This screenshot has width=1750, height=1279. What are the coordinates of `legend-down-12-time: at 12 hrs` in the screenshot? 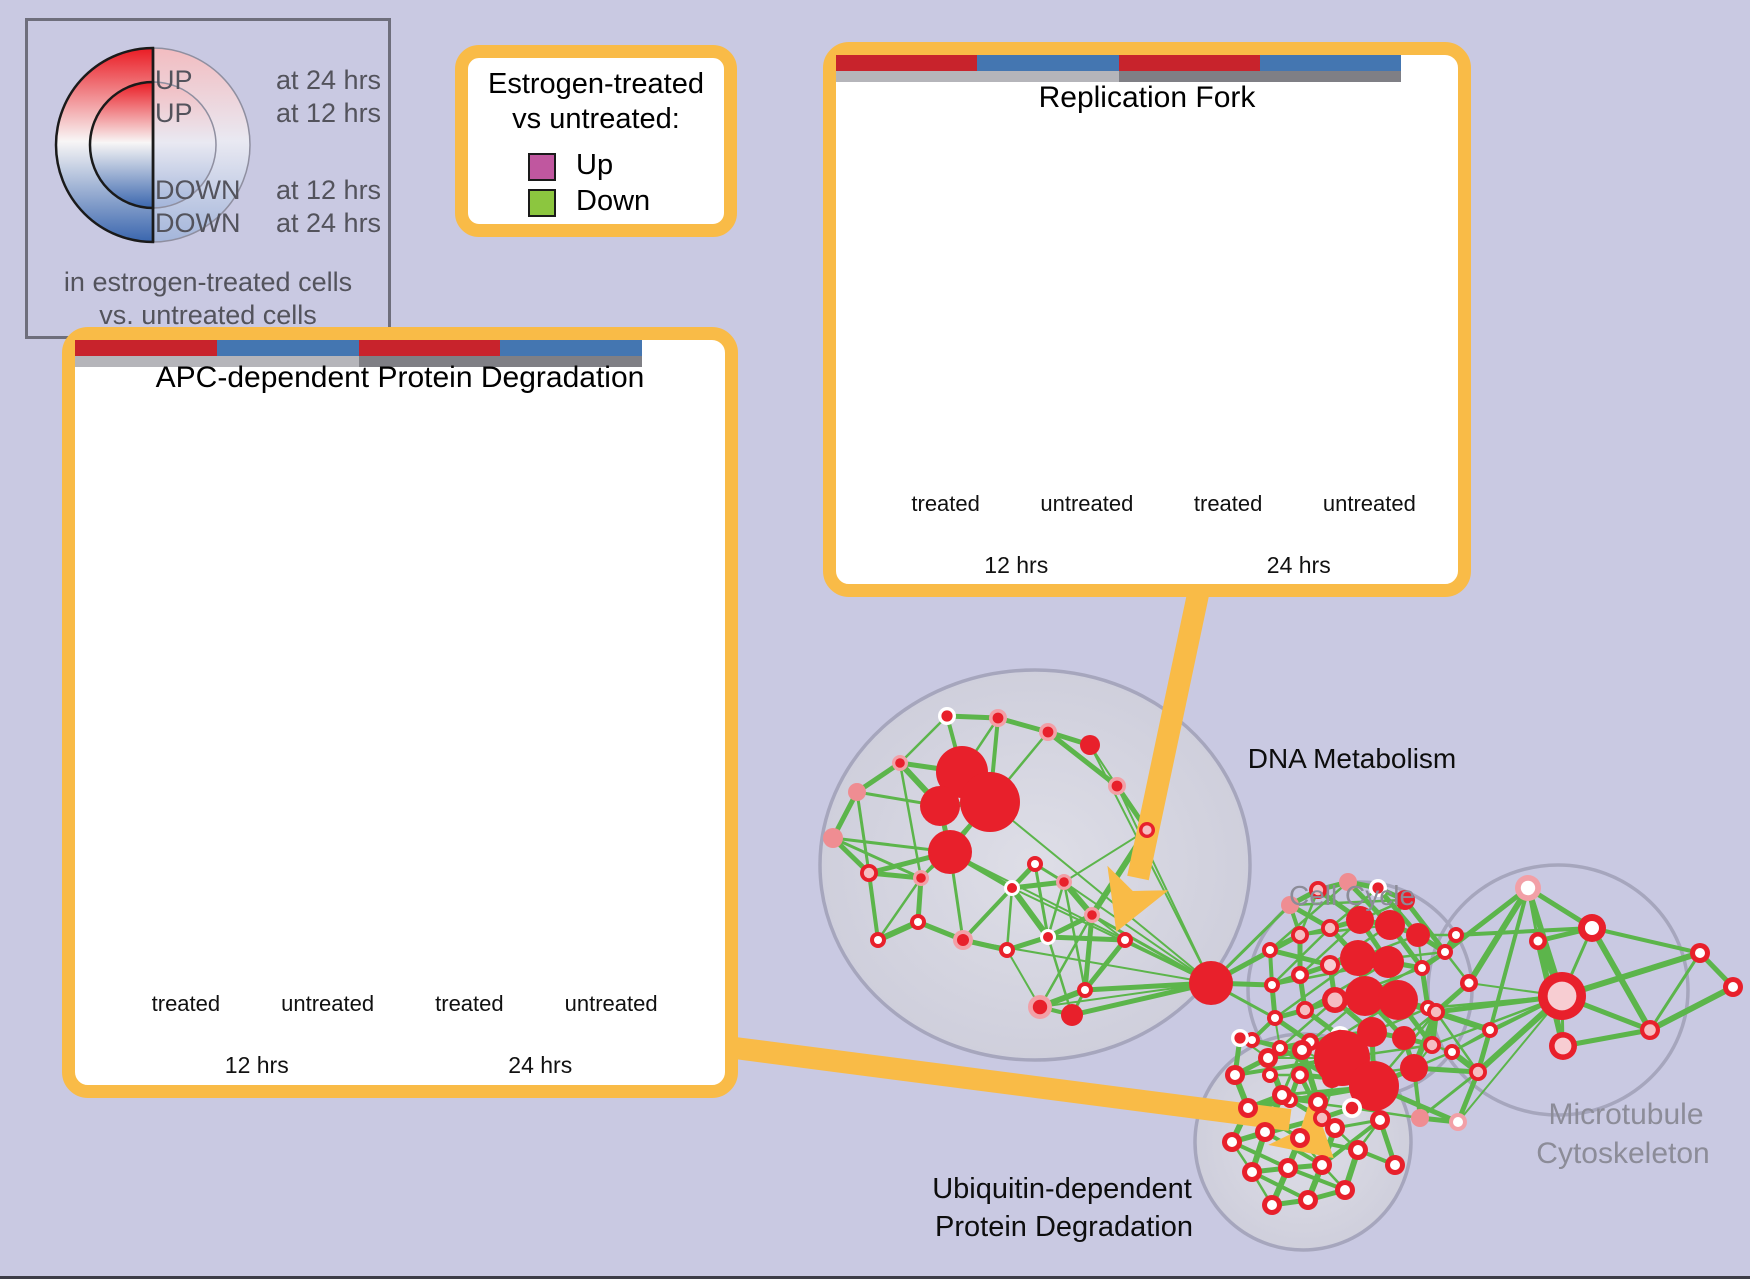 It's located at (329, 190).